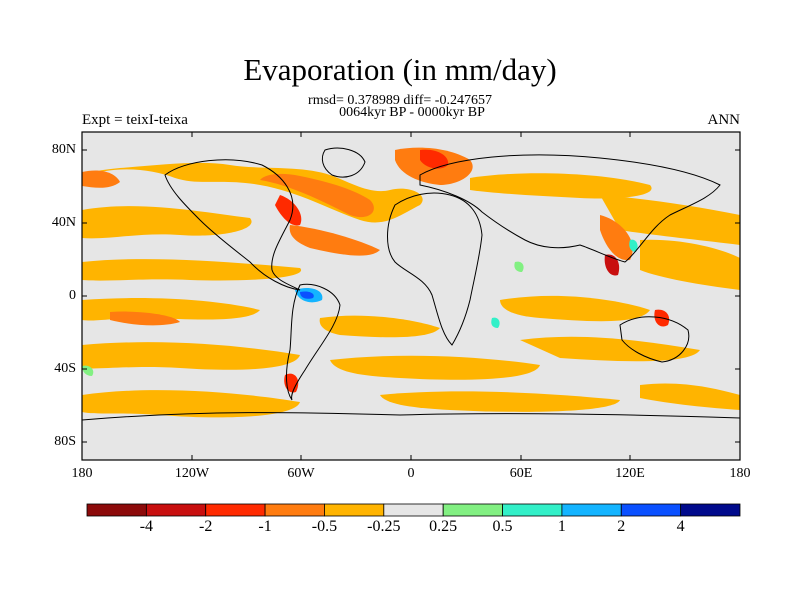  What do you see at coordinates (724, 120) in the screenshot?
I see `season-label: ANN` at bounding box center [724, 120].